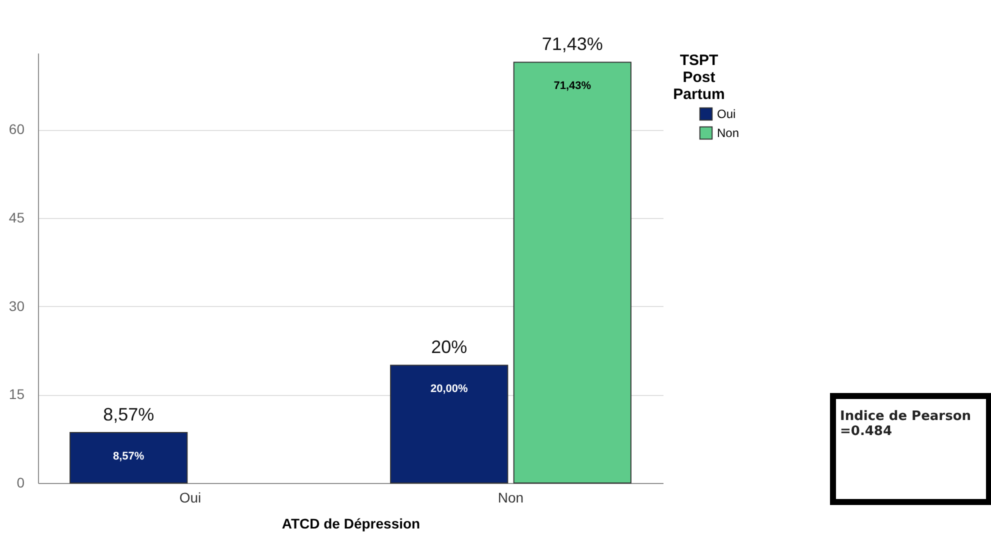  Describe the element at coordinates (573, 86) in the screenshot. I see `data-label: 71,43%` at that location.